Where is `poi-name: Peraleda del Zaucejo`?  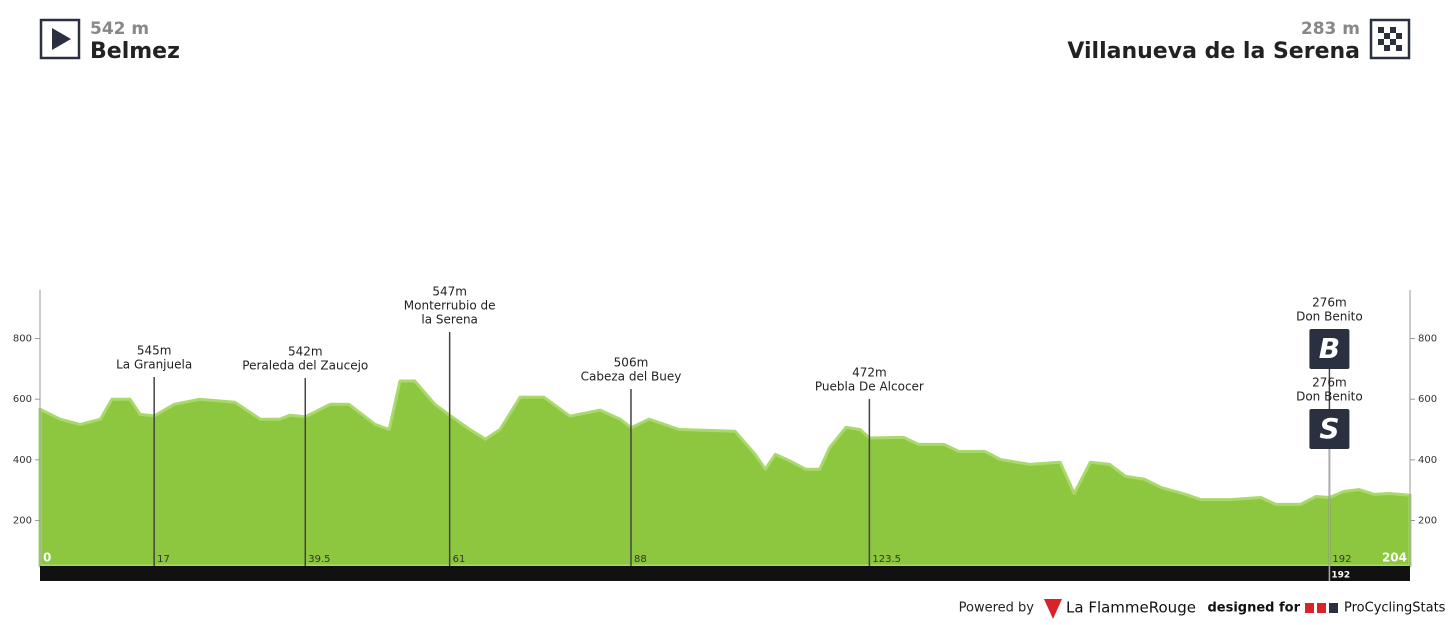 poi-name: Peraleda del Zaucejo is located at coordinates (305, 366).